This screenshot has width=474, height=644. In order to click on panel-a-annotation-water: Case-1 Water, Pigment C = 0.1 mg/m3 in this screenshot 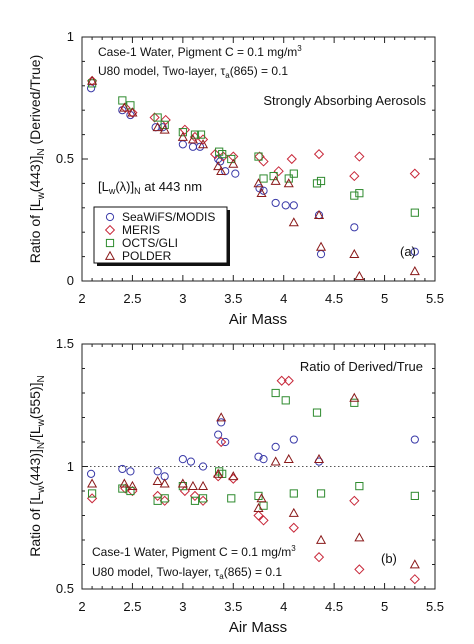, I will do `click(200, 51)`.